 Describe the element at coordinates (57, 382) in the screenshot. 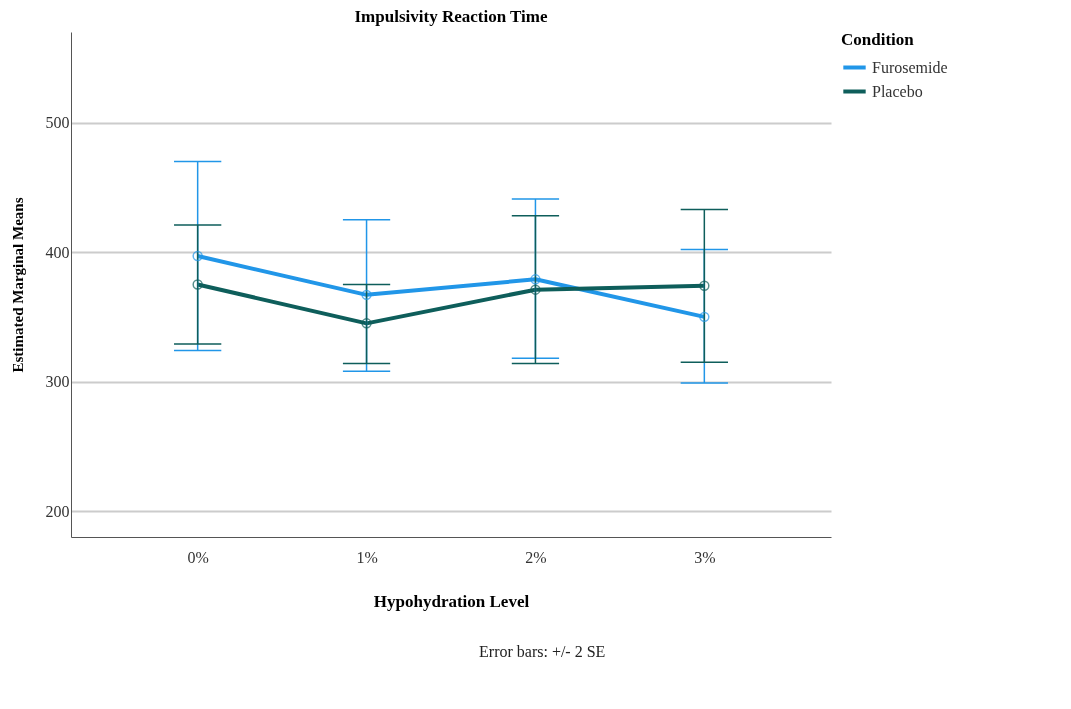

I see `y-tick-label: 300` at that location.